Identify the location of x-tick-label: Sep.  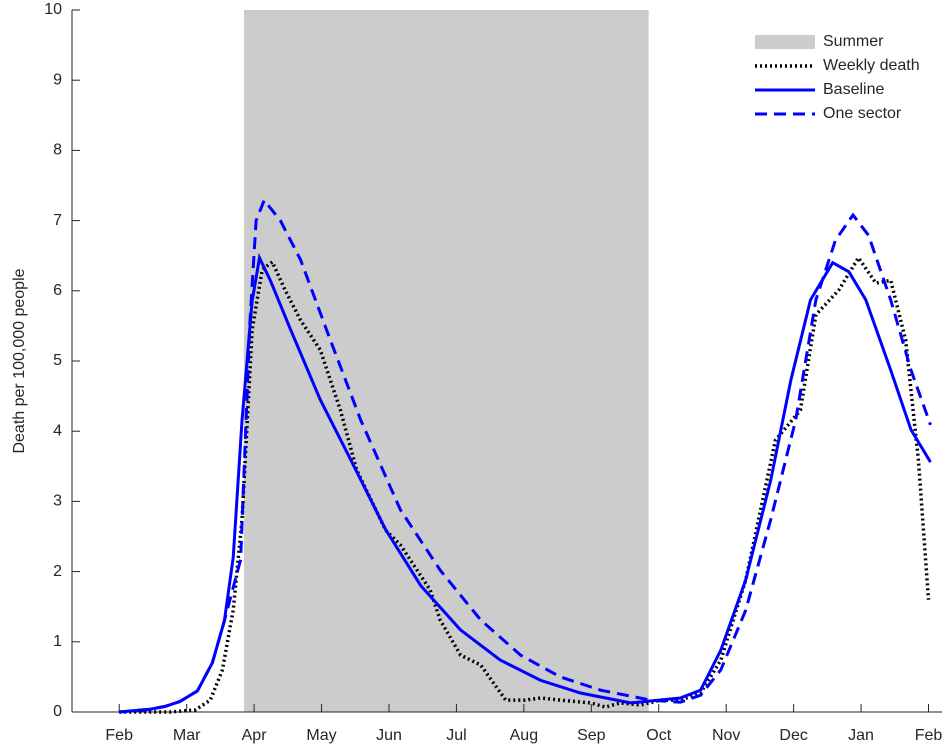
(591, 735).